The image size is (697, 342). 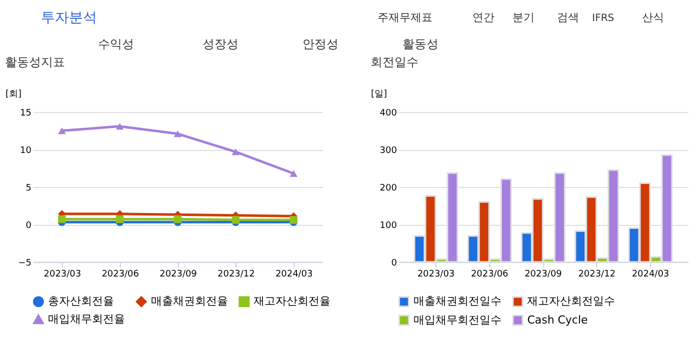 I want to click on text: 안정성, so click(x=320, y=43).